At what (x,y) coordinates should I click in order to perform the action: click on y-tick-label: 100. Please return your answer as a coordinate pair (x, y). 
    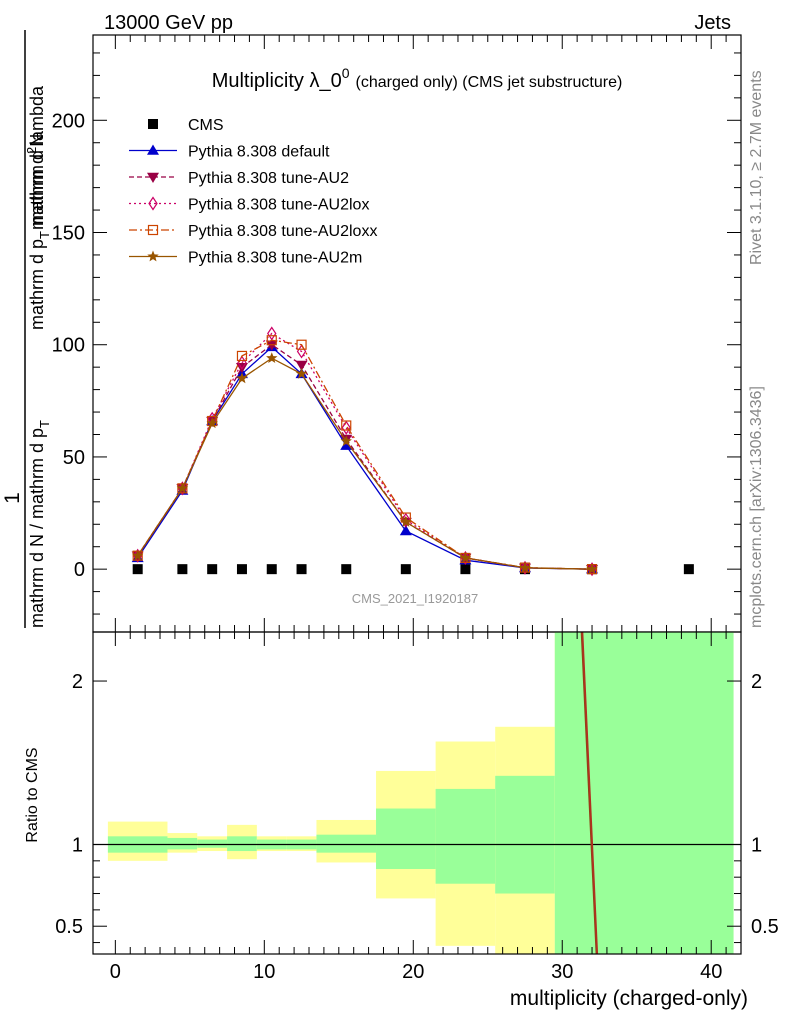
    Looking at the image, I should click on (68, 346).